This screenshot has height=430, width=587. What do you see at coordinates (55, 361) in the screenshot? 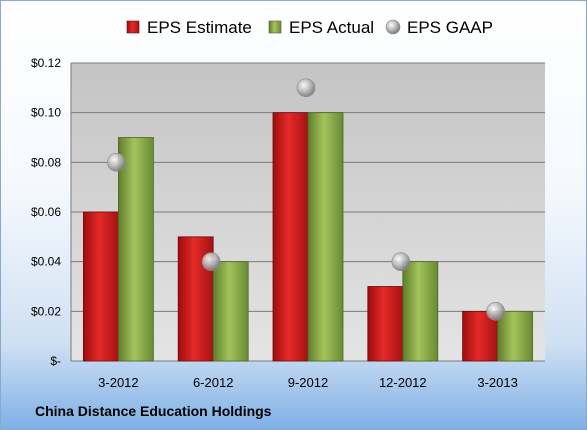
I see `y-tick-label: $-` at bounding box center [55, 361].